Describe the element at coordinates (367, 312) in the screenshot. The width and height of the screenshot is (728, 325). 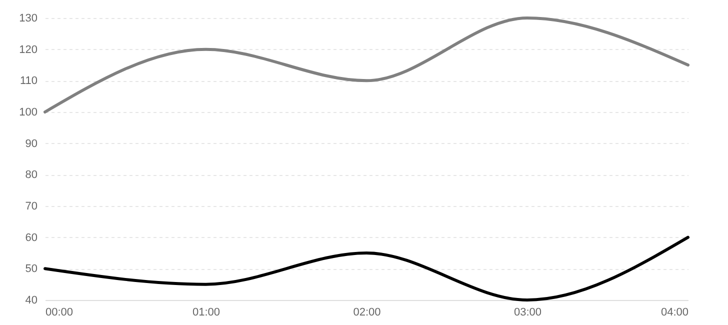
I see `x-tick-label: 02:00` at that location.